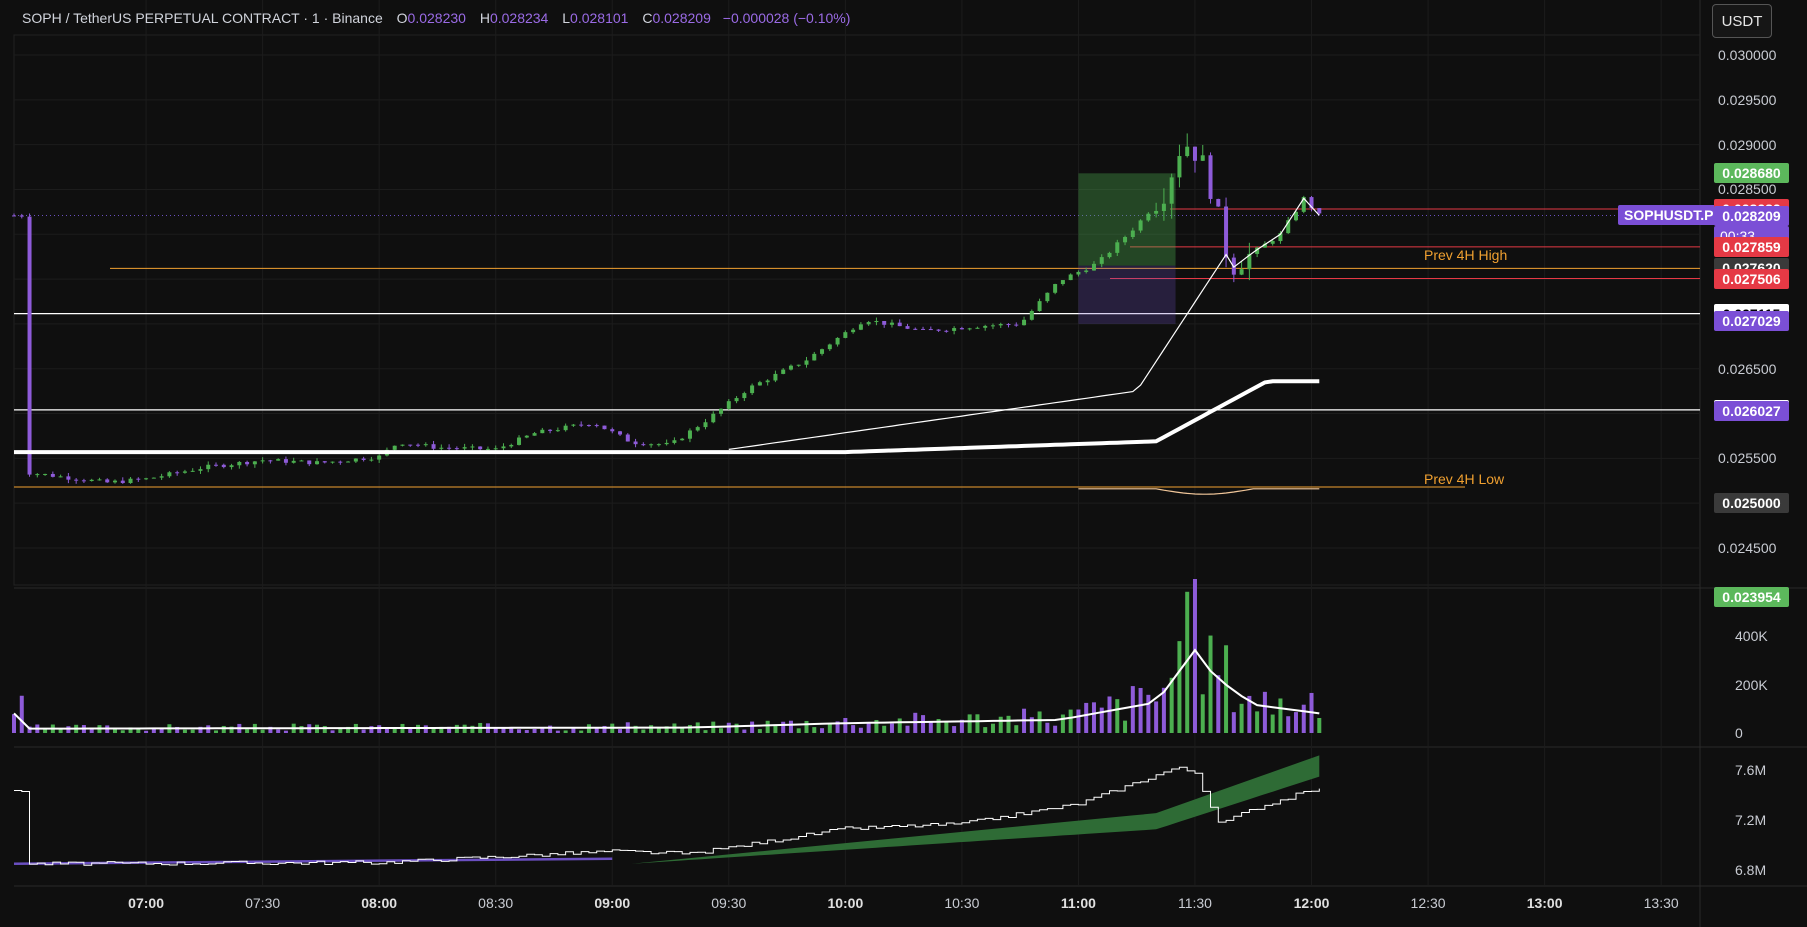 This screenshot has height=927, width=1807. What do you see at coordinates (647, 18) in the screenshot?
I see `close-label: C` at bounding box center [647, 18].